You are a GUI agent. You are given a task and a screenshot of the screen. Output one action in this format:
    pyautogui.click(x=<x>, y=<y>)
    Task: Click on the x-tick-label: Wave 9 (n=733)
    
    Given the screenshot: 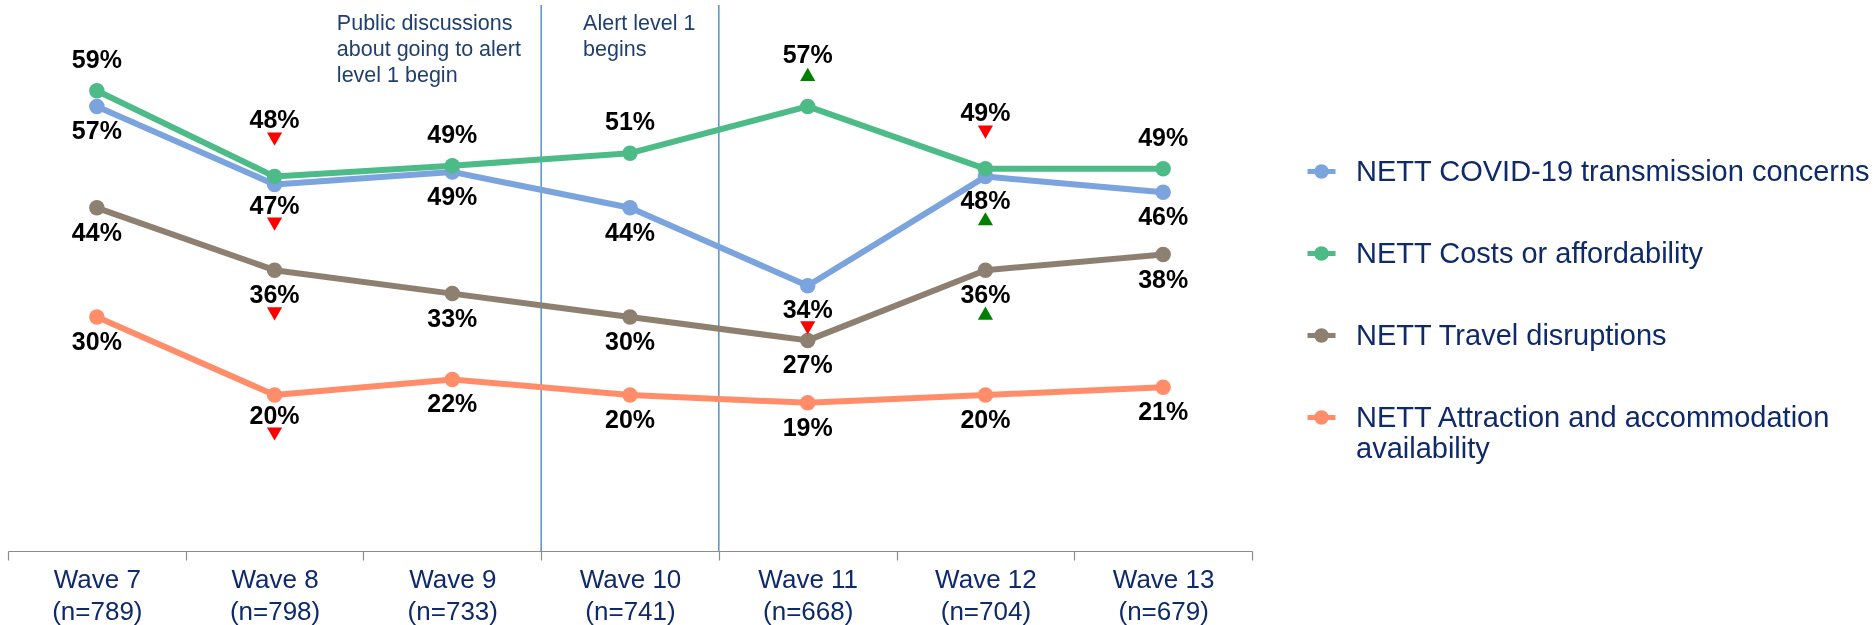 What is the action you would take?
    pyautogui.click(x=452, y=594)
    